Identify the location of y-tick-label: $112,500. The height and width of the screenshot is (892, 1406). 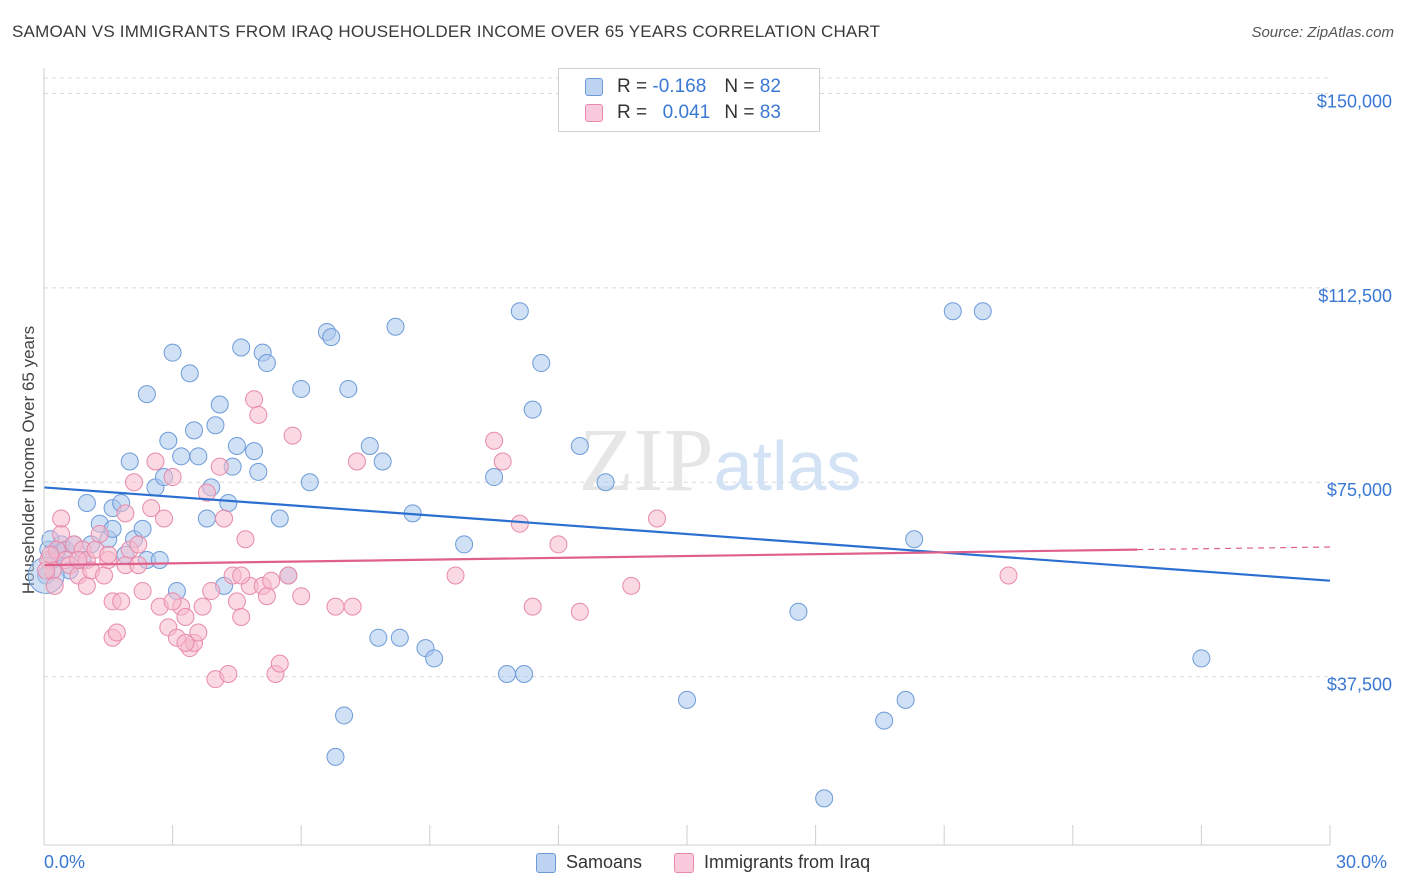
(1355, 296).